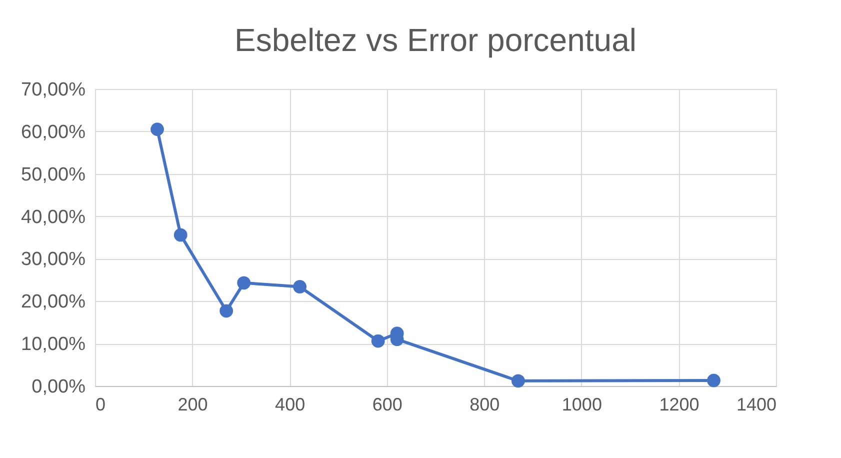  What do you see at coordinates (290, 404) in the screenshot?
I see `x-tick-label: 400` at bounding box center [290, 404].